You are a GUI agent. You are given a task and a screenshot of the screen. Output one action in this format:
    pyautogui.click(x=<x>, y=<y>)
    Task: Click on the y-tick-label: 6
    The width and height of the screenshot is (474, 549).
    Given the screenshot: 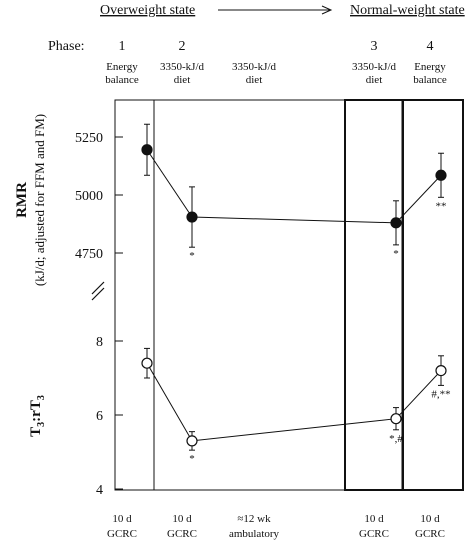 What is the action you would take?
    pyautogui.click(x=99, y=416)
    